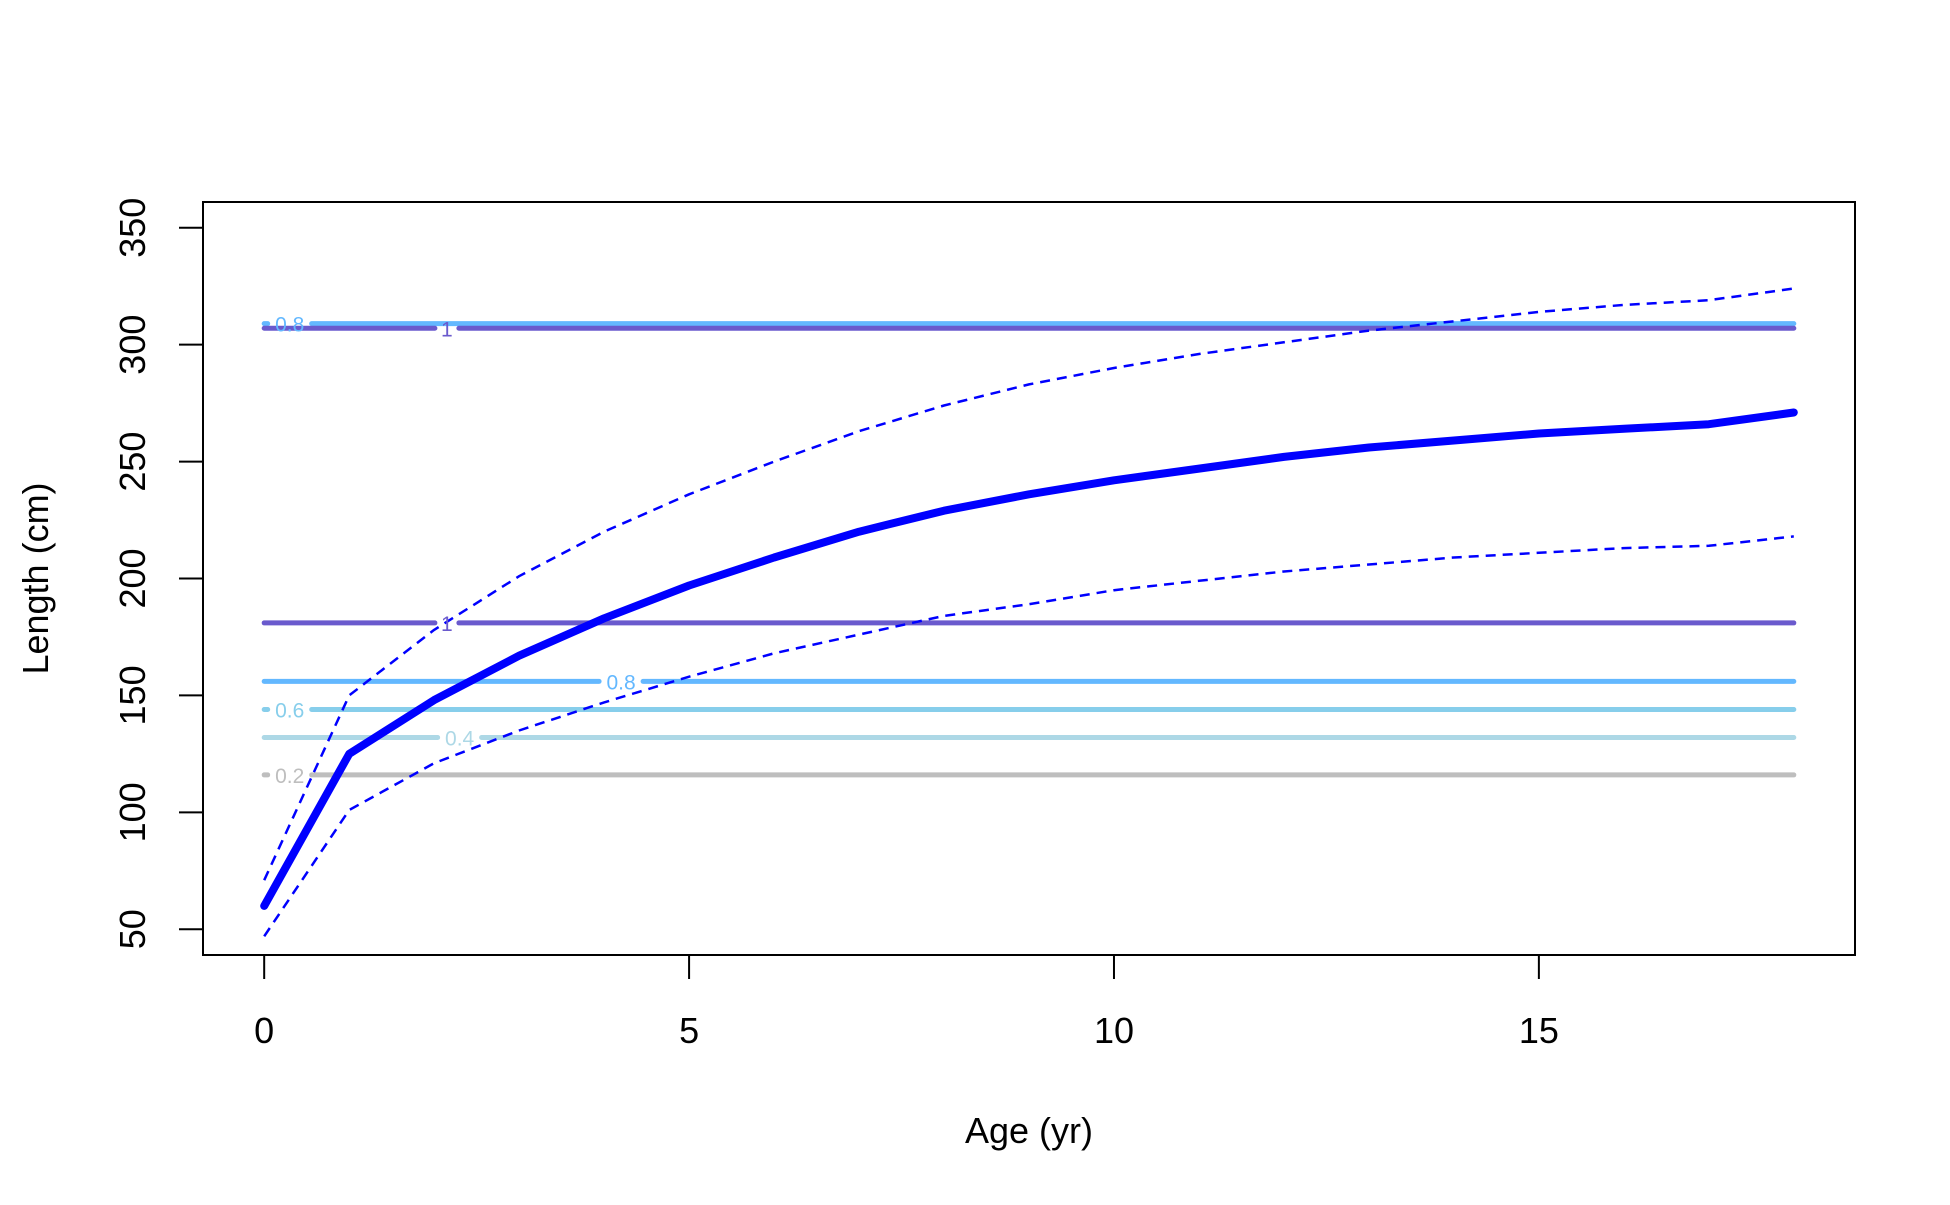 The image size is (1950, 1205). Describe the element at coordinates (289, 776) in the screenshot. I see `contour-label: 0.2` at that location.